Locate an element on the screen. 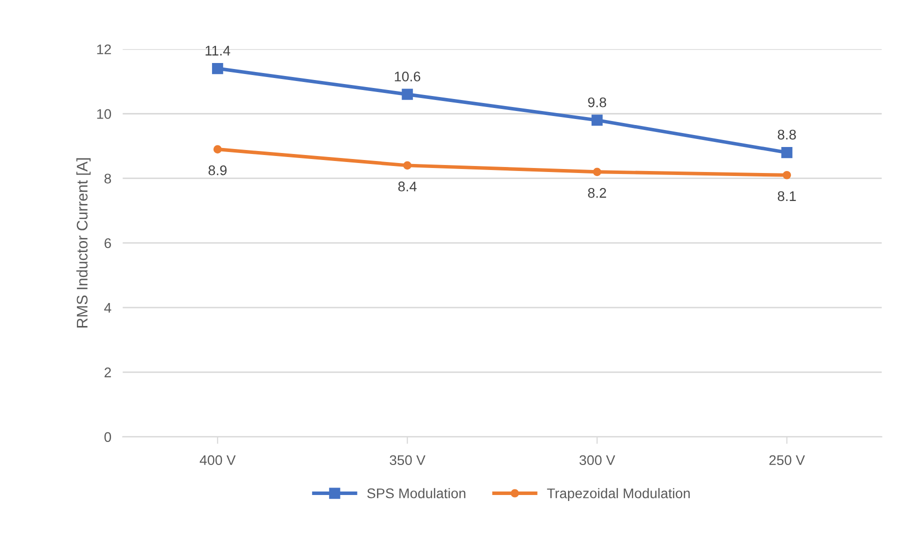 This screenshot has width=909, height=546. legend-label: SPS Modulation is located at coordinates (416, 493).